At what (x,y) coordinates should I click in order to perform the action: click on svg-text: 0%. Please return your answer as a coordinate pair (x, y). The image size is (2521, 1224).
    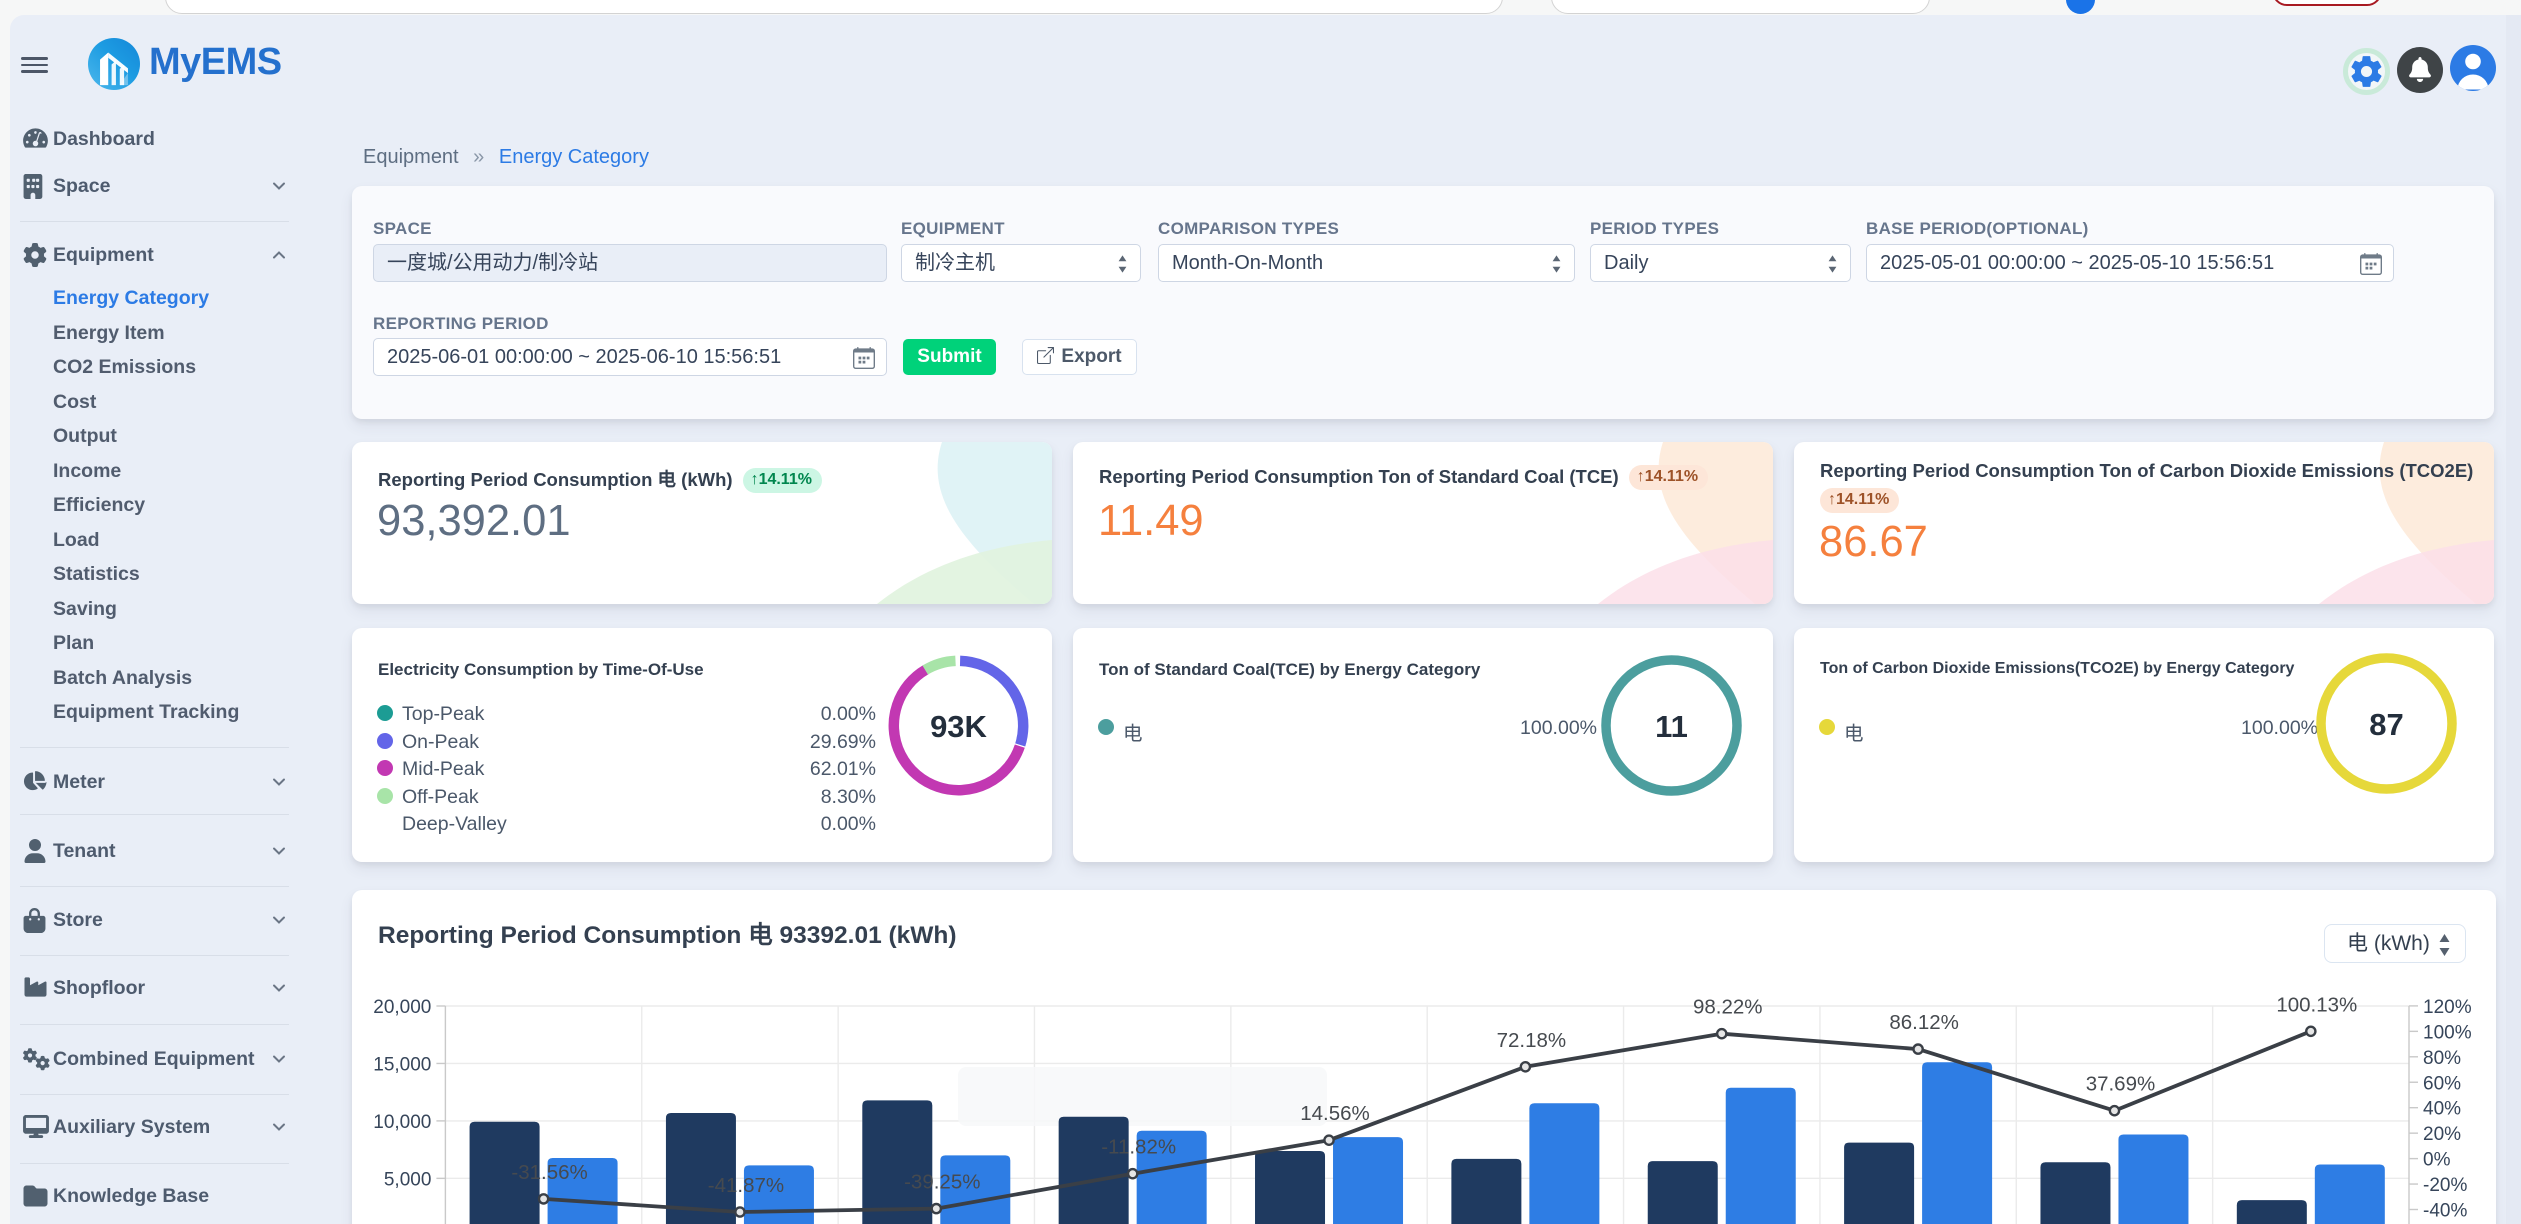
    Looking at the image, I should click on (2437, 1160).